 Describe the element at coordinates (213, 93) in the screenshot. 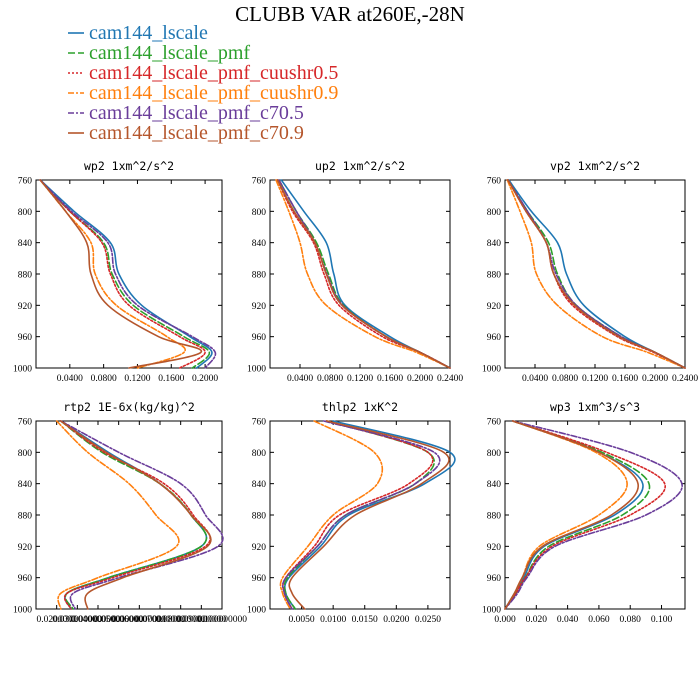

I see `legend-label: cam144_lscale_pmf_cuushr0.9` at that location.